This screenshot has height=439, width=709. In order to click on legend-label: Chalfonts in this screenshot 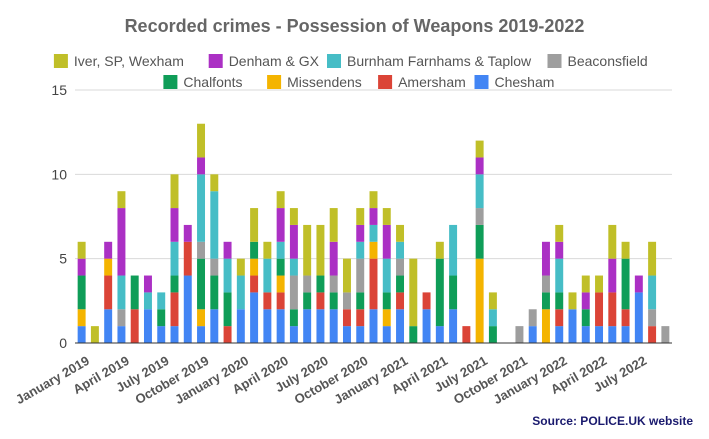, I will do `click(212, 82)`.